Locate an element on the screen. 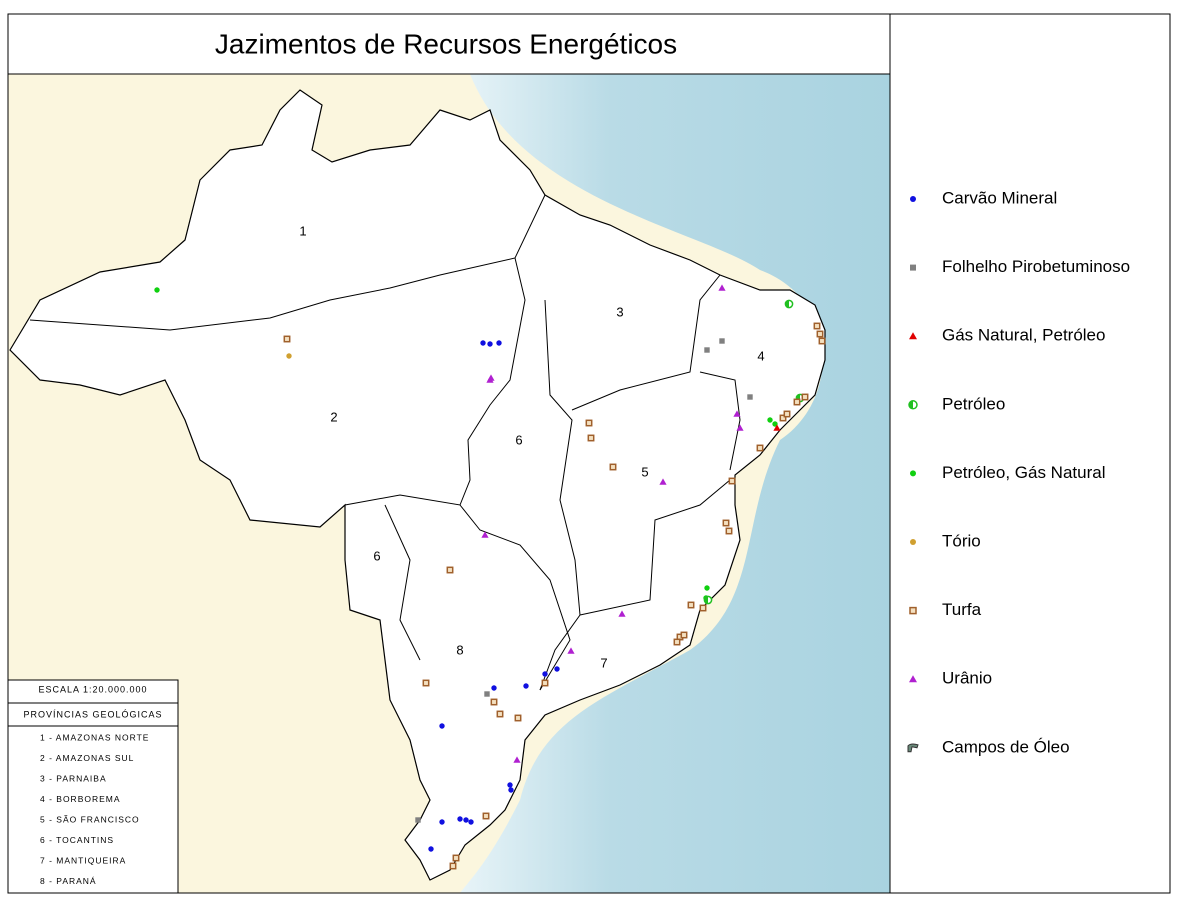 Image resolution: width=1183 pixels, height=922 pixels. legend-label: Turfa is located at coordinates (962, 609).